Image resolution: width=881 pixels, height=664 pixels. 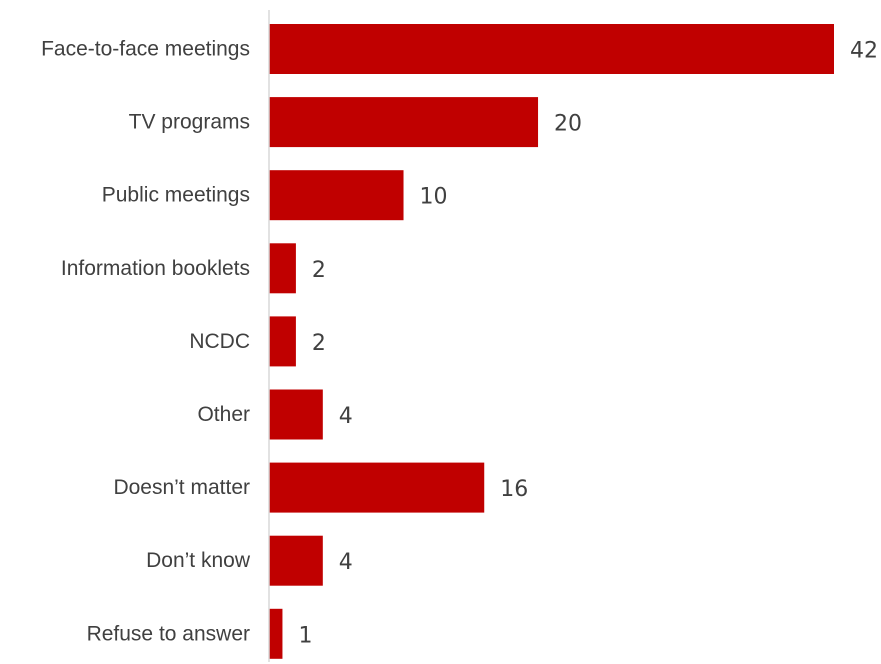 What do you see at coordinates (155, 268) in the screenshot?
I see `category-label: Information booklets` at bounding box center [155, 268].